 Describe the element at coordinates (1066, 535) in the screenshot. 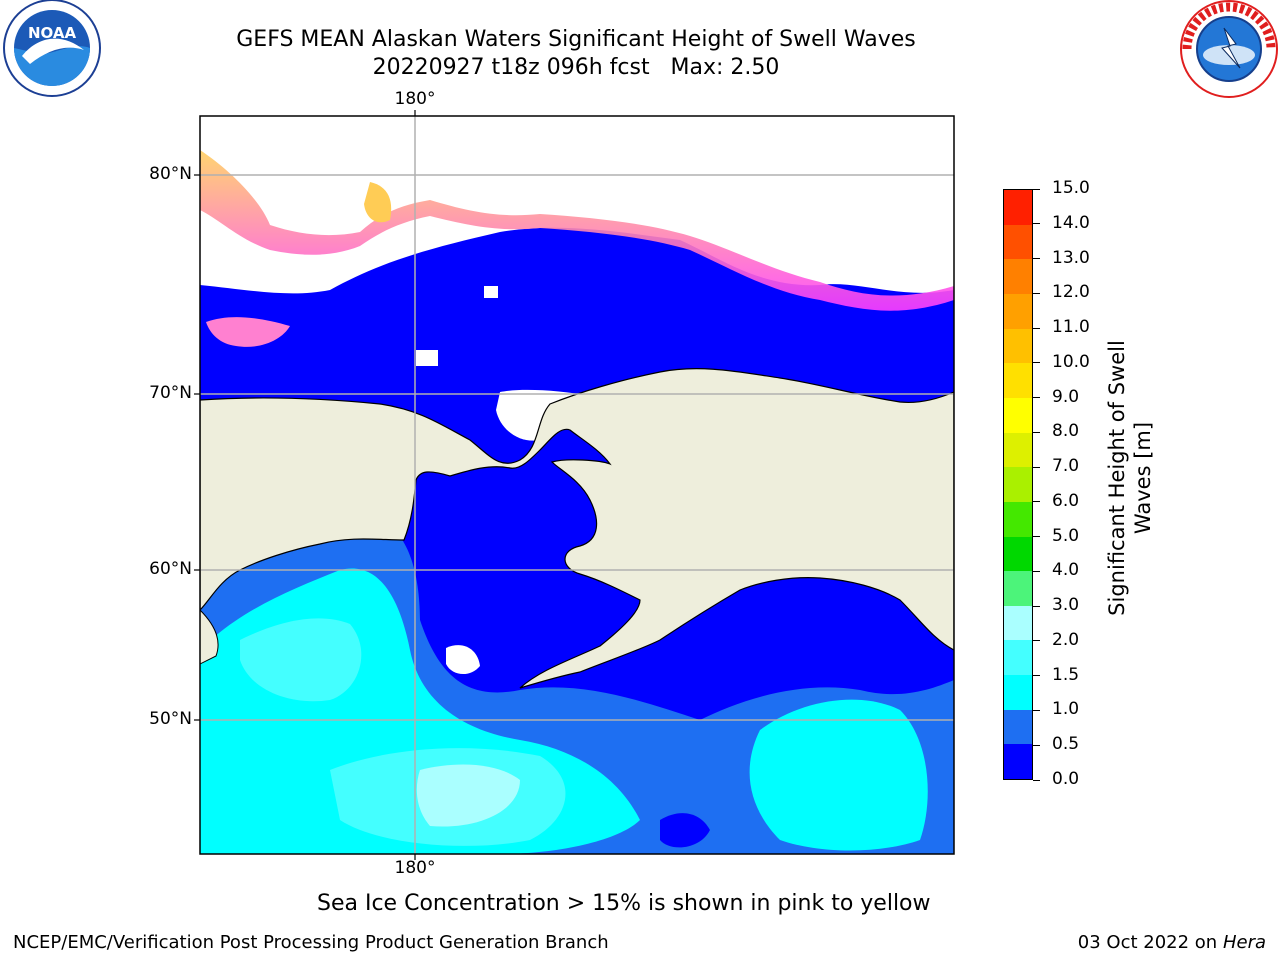

I see `colorbar-tick-label: 5.0` at that location.